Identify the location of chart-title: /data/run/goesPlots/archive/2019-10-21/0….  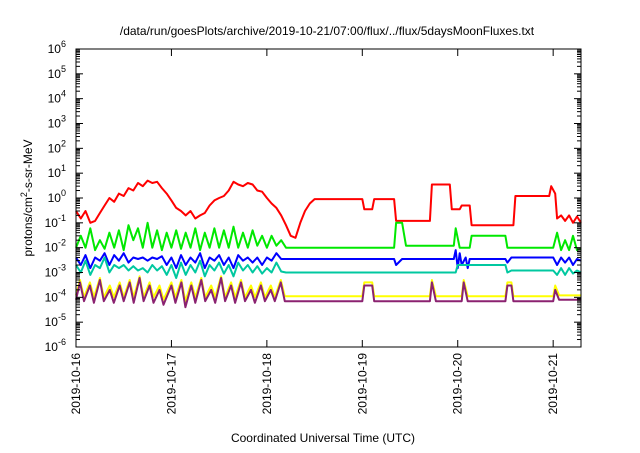
(327, 31).